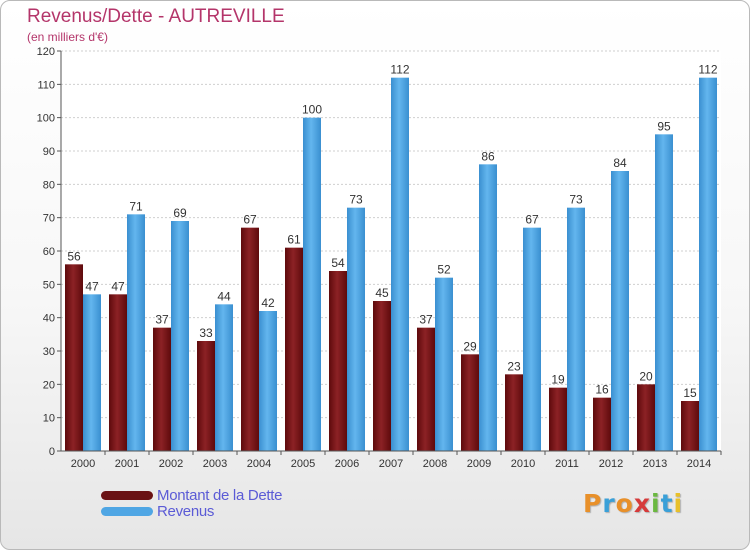  Describe the element at coordinates (642, 503) in the screenshot. I see `logo-letter: x` at that location.